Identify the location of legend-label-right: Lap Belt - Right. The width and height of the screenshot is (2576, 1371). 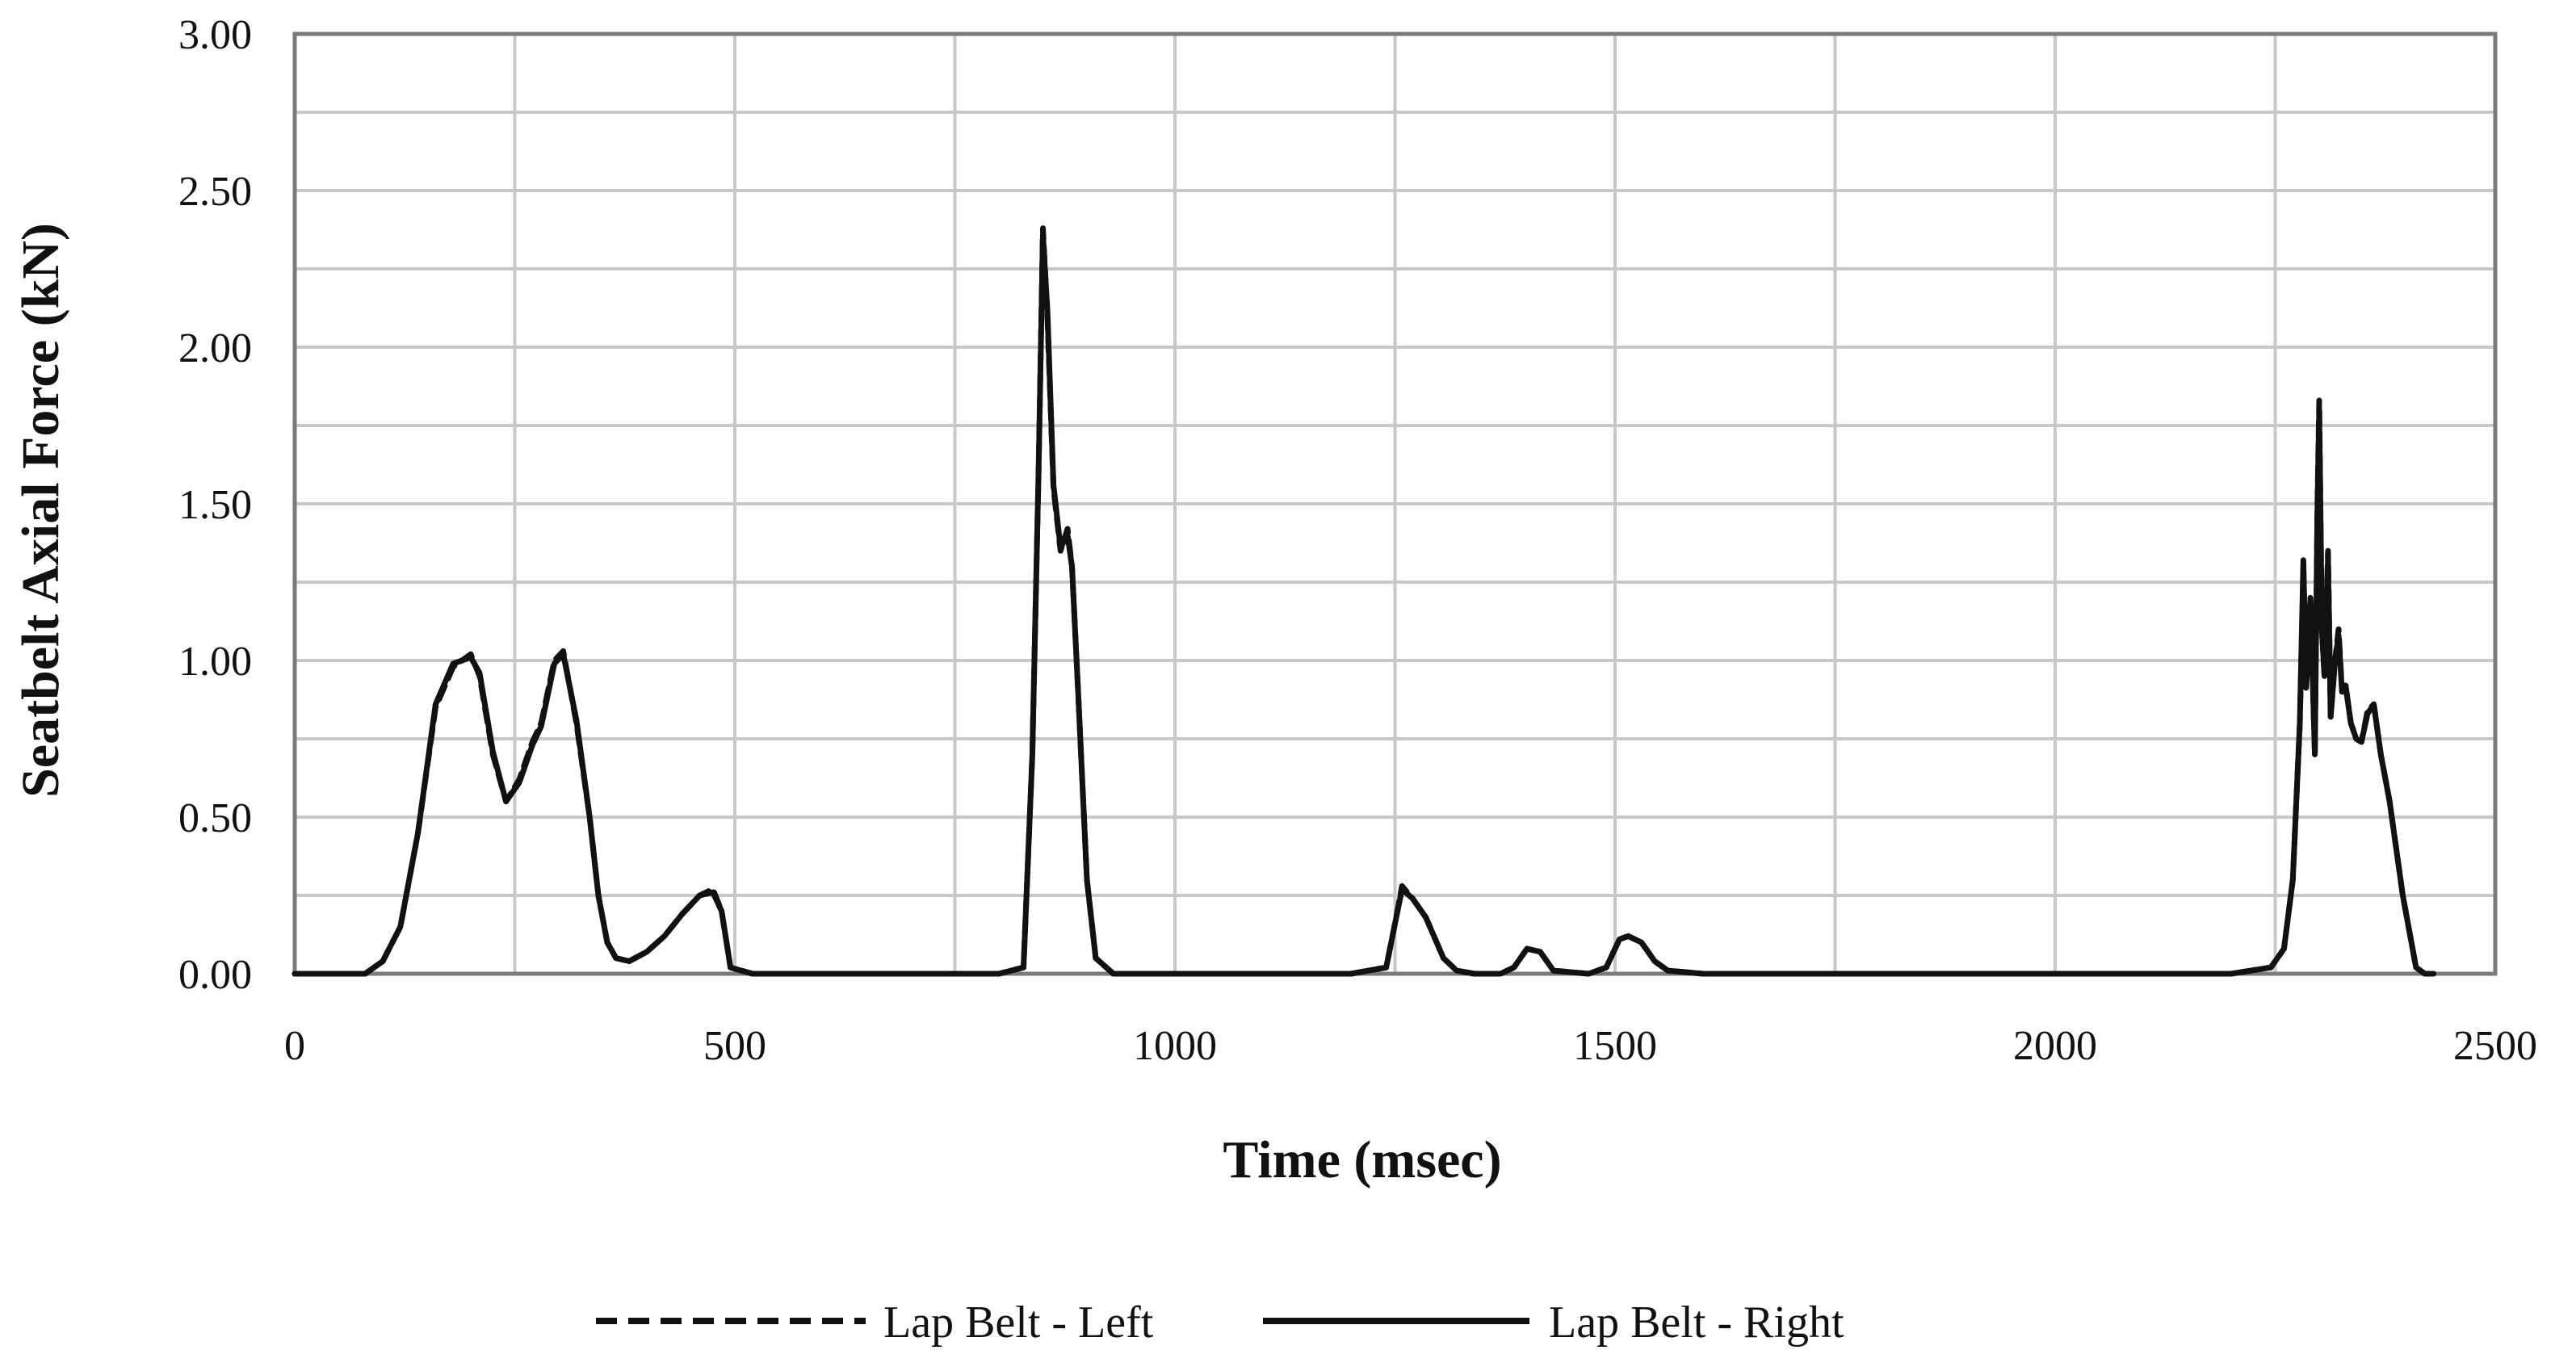
(1696, 1323).